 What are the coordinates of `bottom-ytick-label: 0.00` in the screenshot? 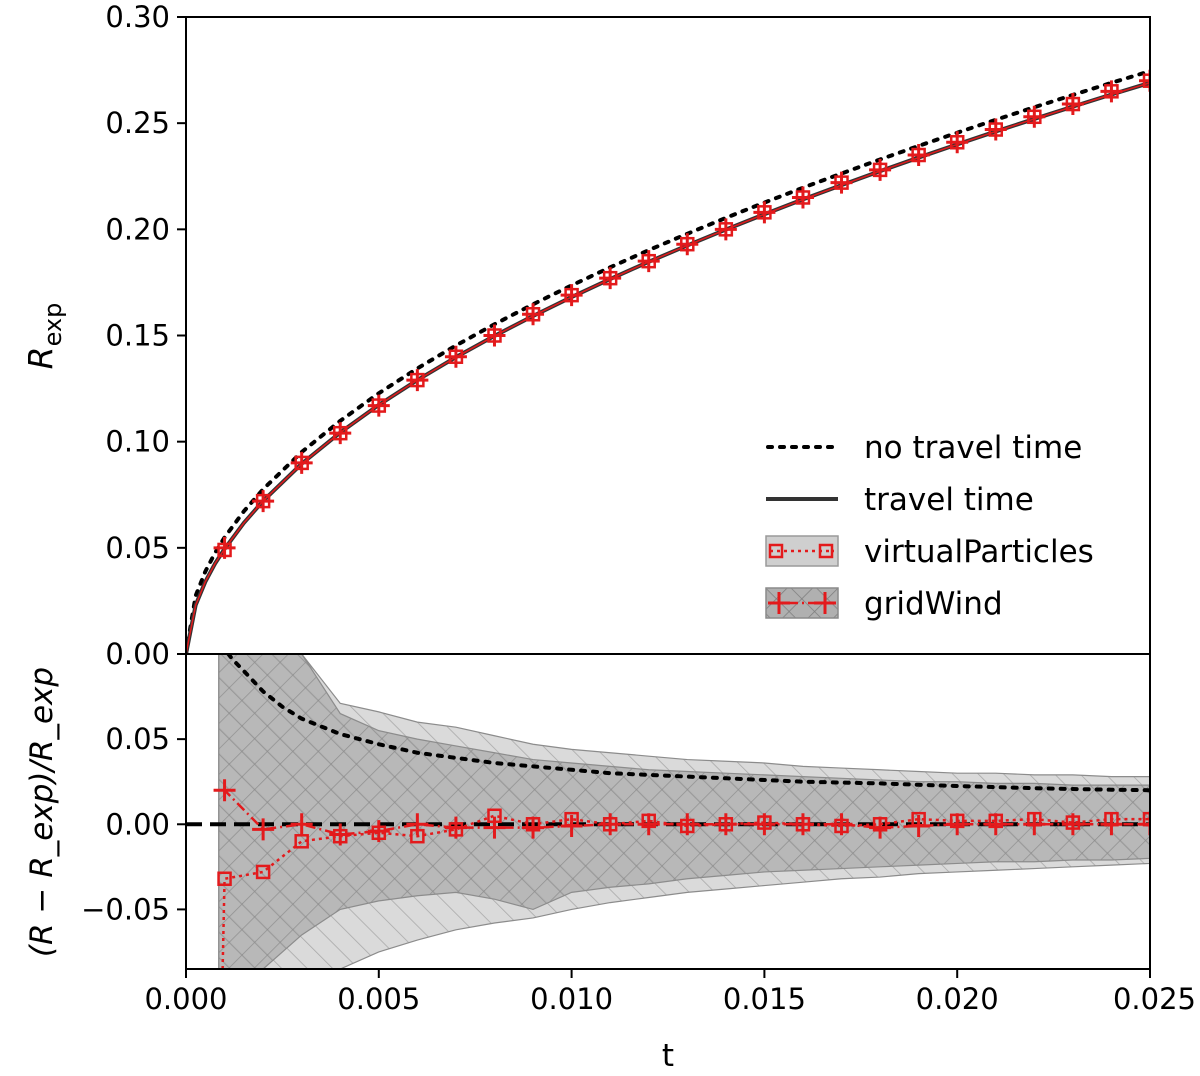 It's located at (137, 824).